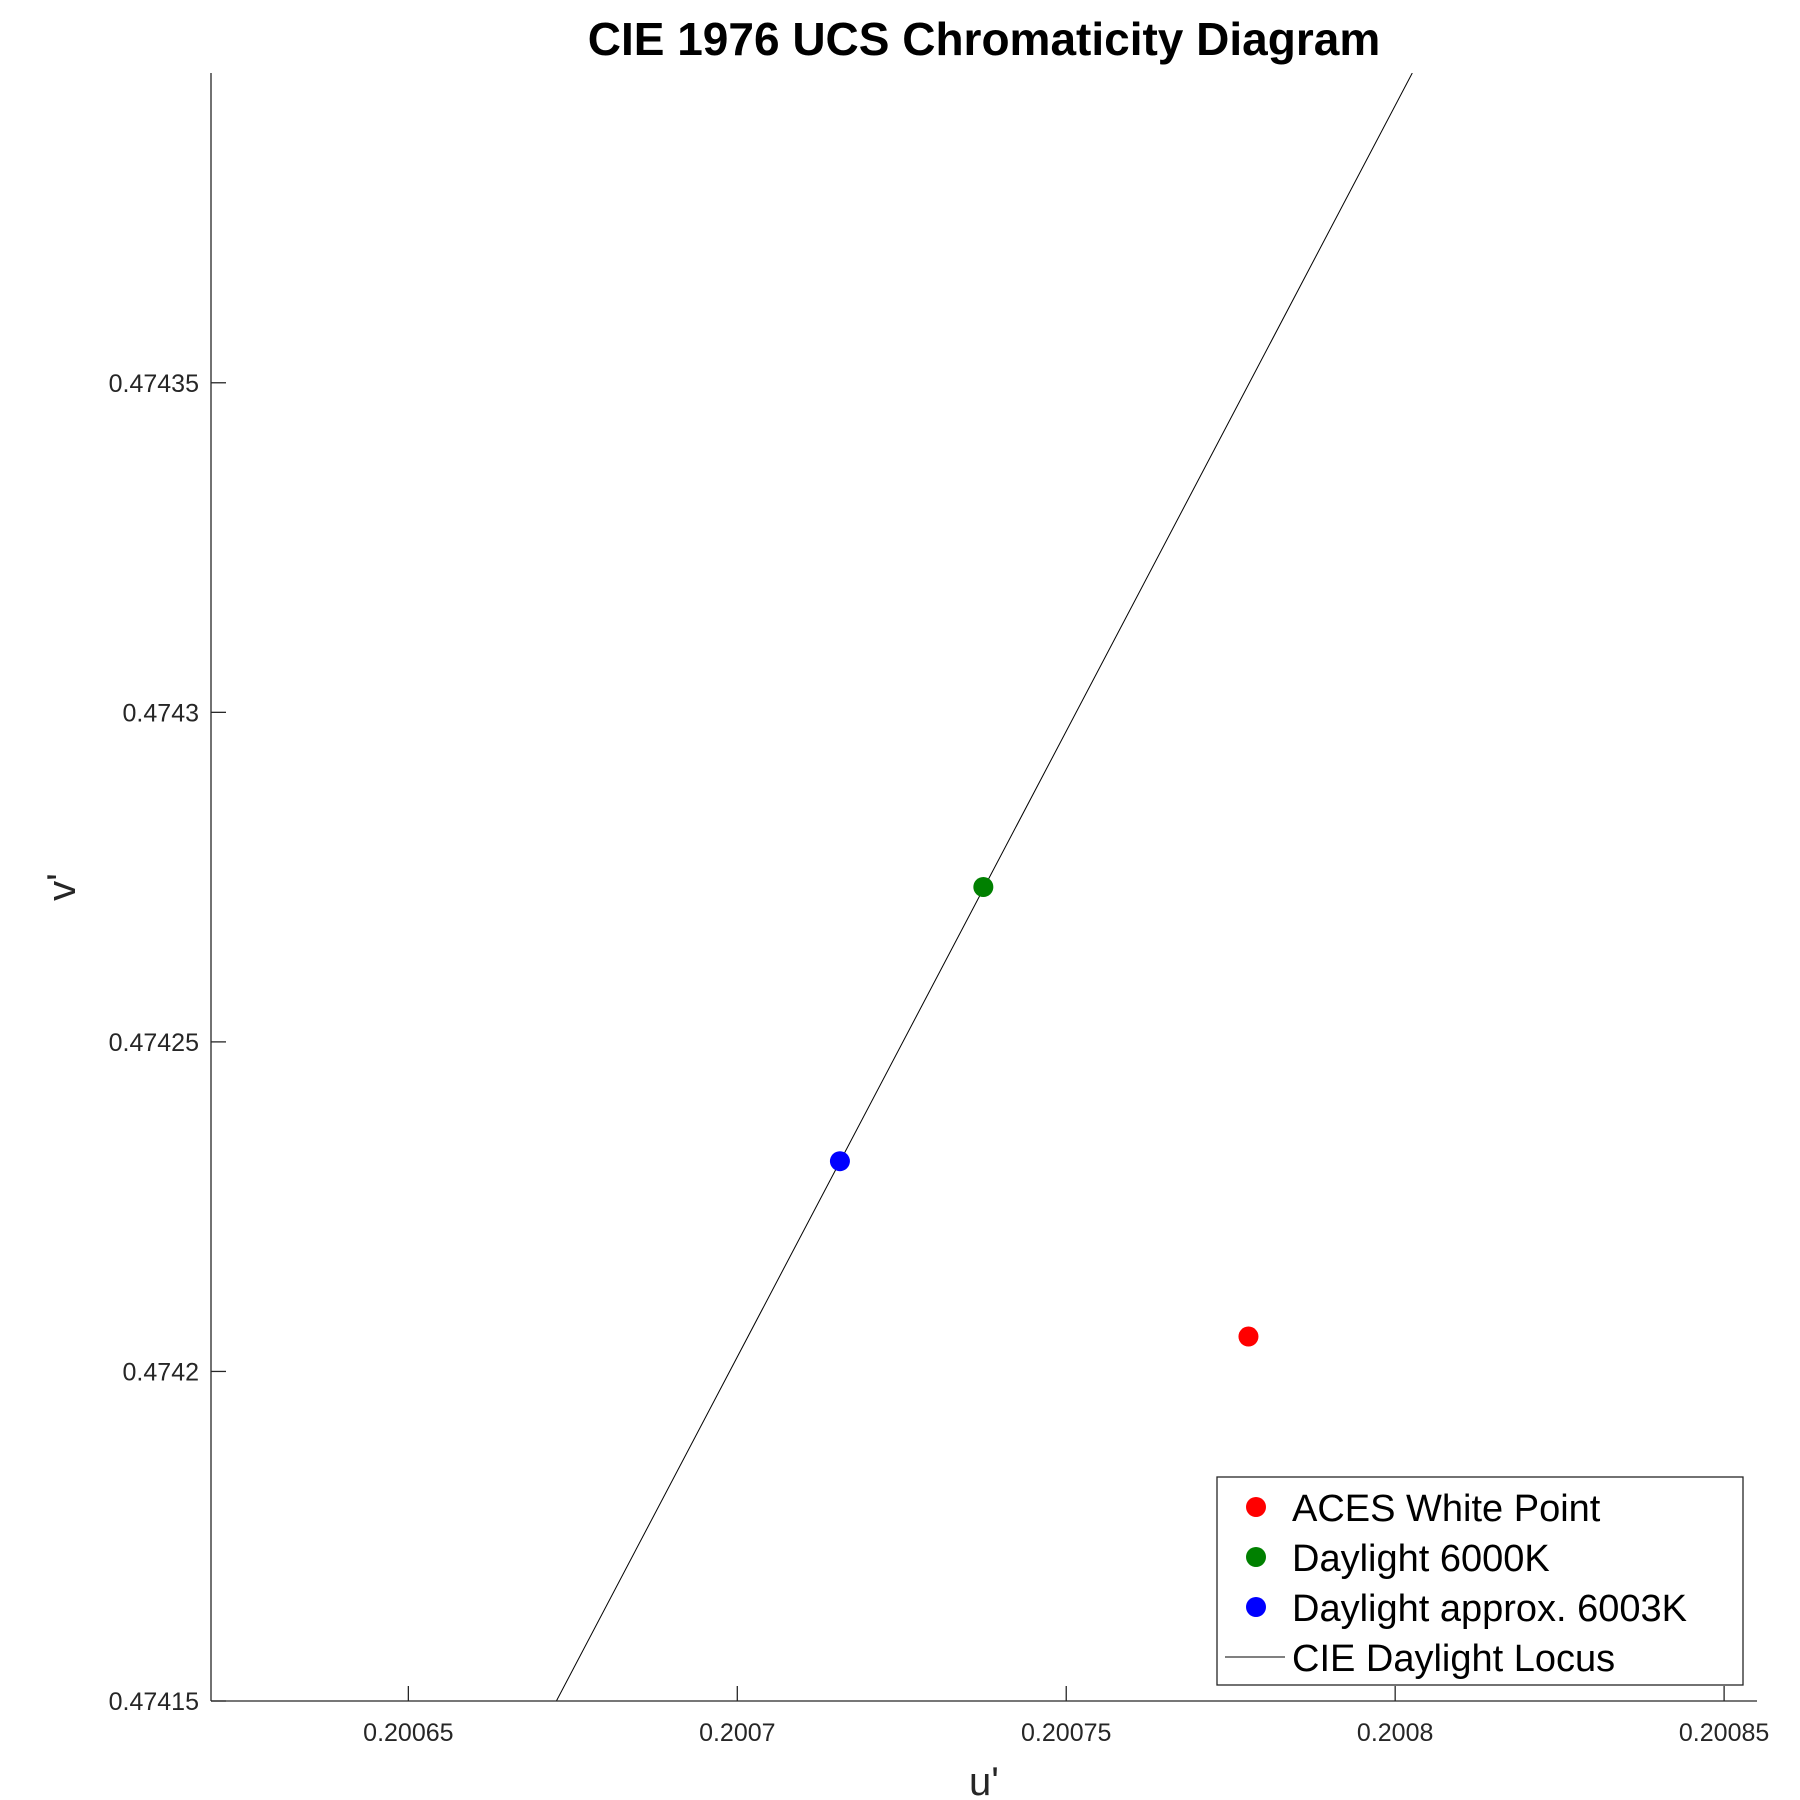 The width and height of the screenshot is (1800, 1800). What do you see at coordinates (62, 887) in the screenshot?
I see `y-axis-label: v'` at bounding box center [62, 887].